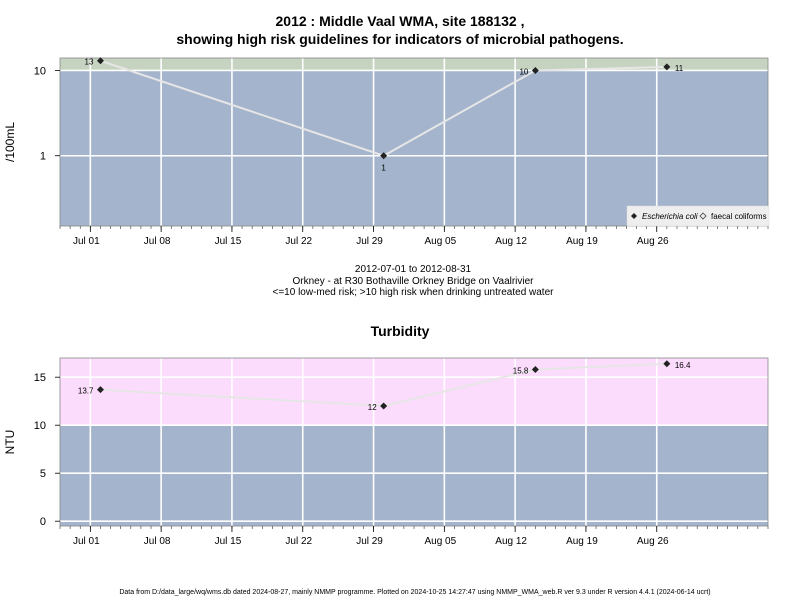 The width and height of the screenshot is (800, 600). I want to click on turbidity-high-risk-zone, so click(414, 392).